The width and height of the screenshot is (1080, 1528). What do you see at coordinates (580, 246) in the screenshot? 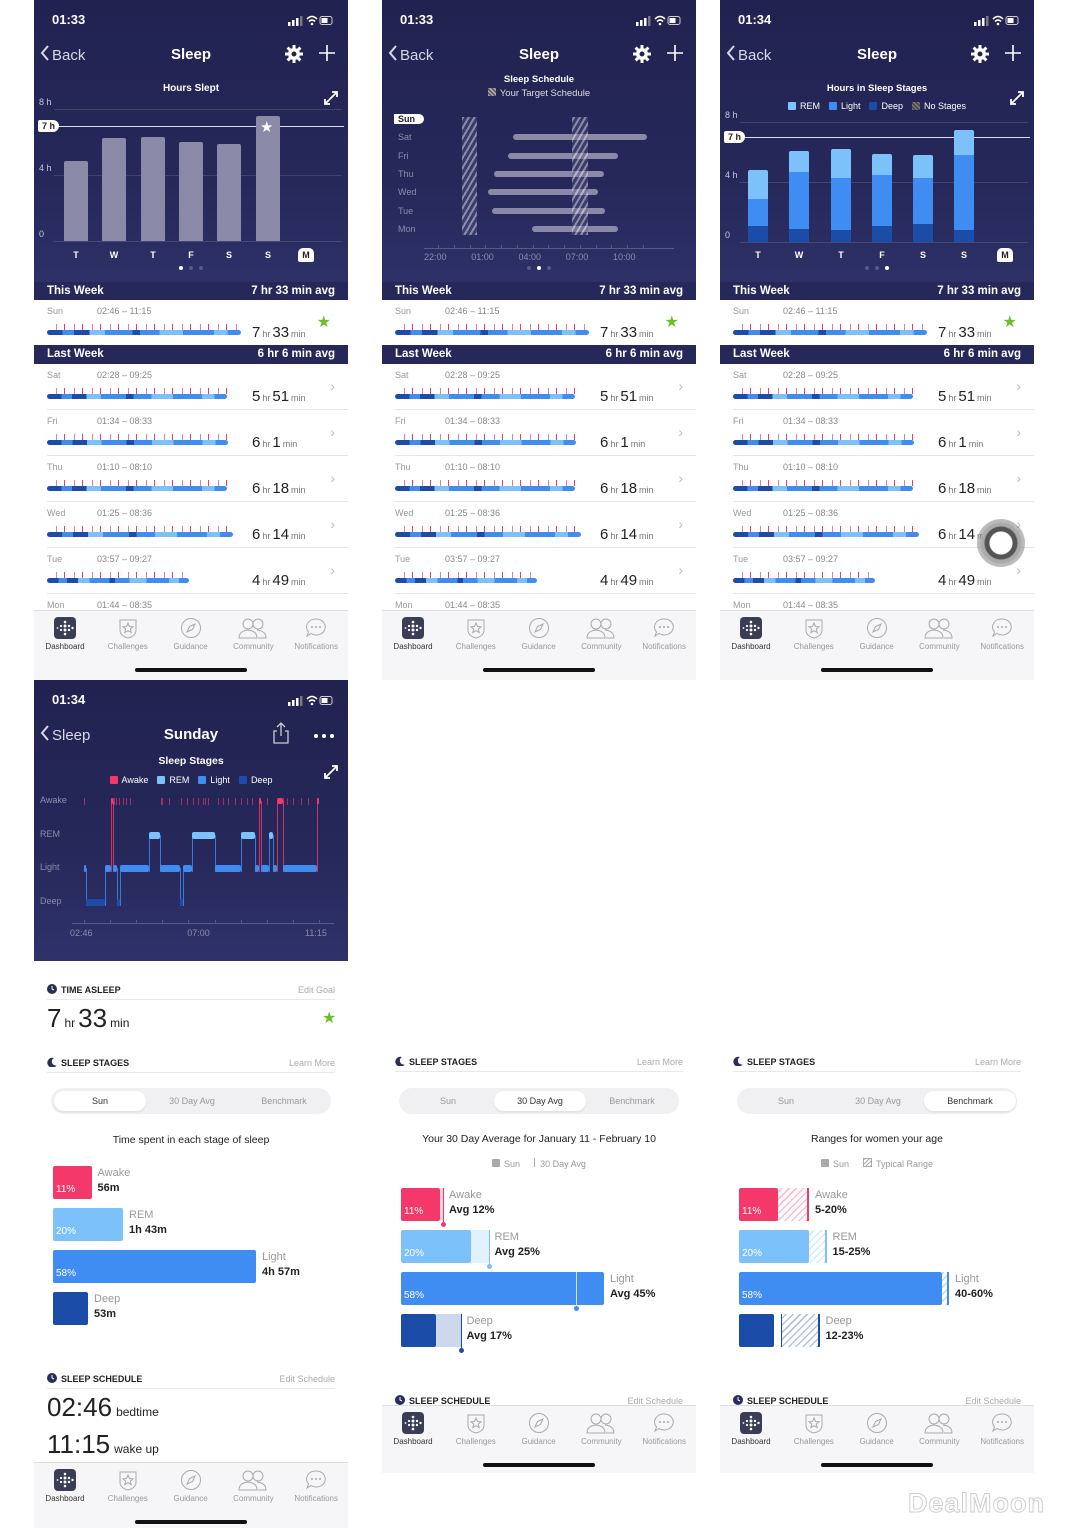
I see `x-tick` at bounding box center [580, 246].